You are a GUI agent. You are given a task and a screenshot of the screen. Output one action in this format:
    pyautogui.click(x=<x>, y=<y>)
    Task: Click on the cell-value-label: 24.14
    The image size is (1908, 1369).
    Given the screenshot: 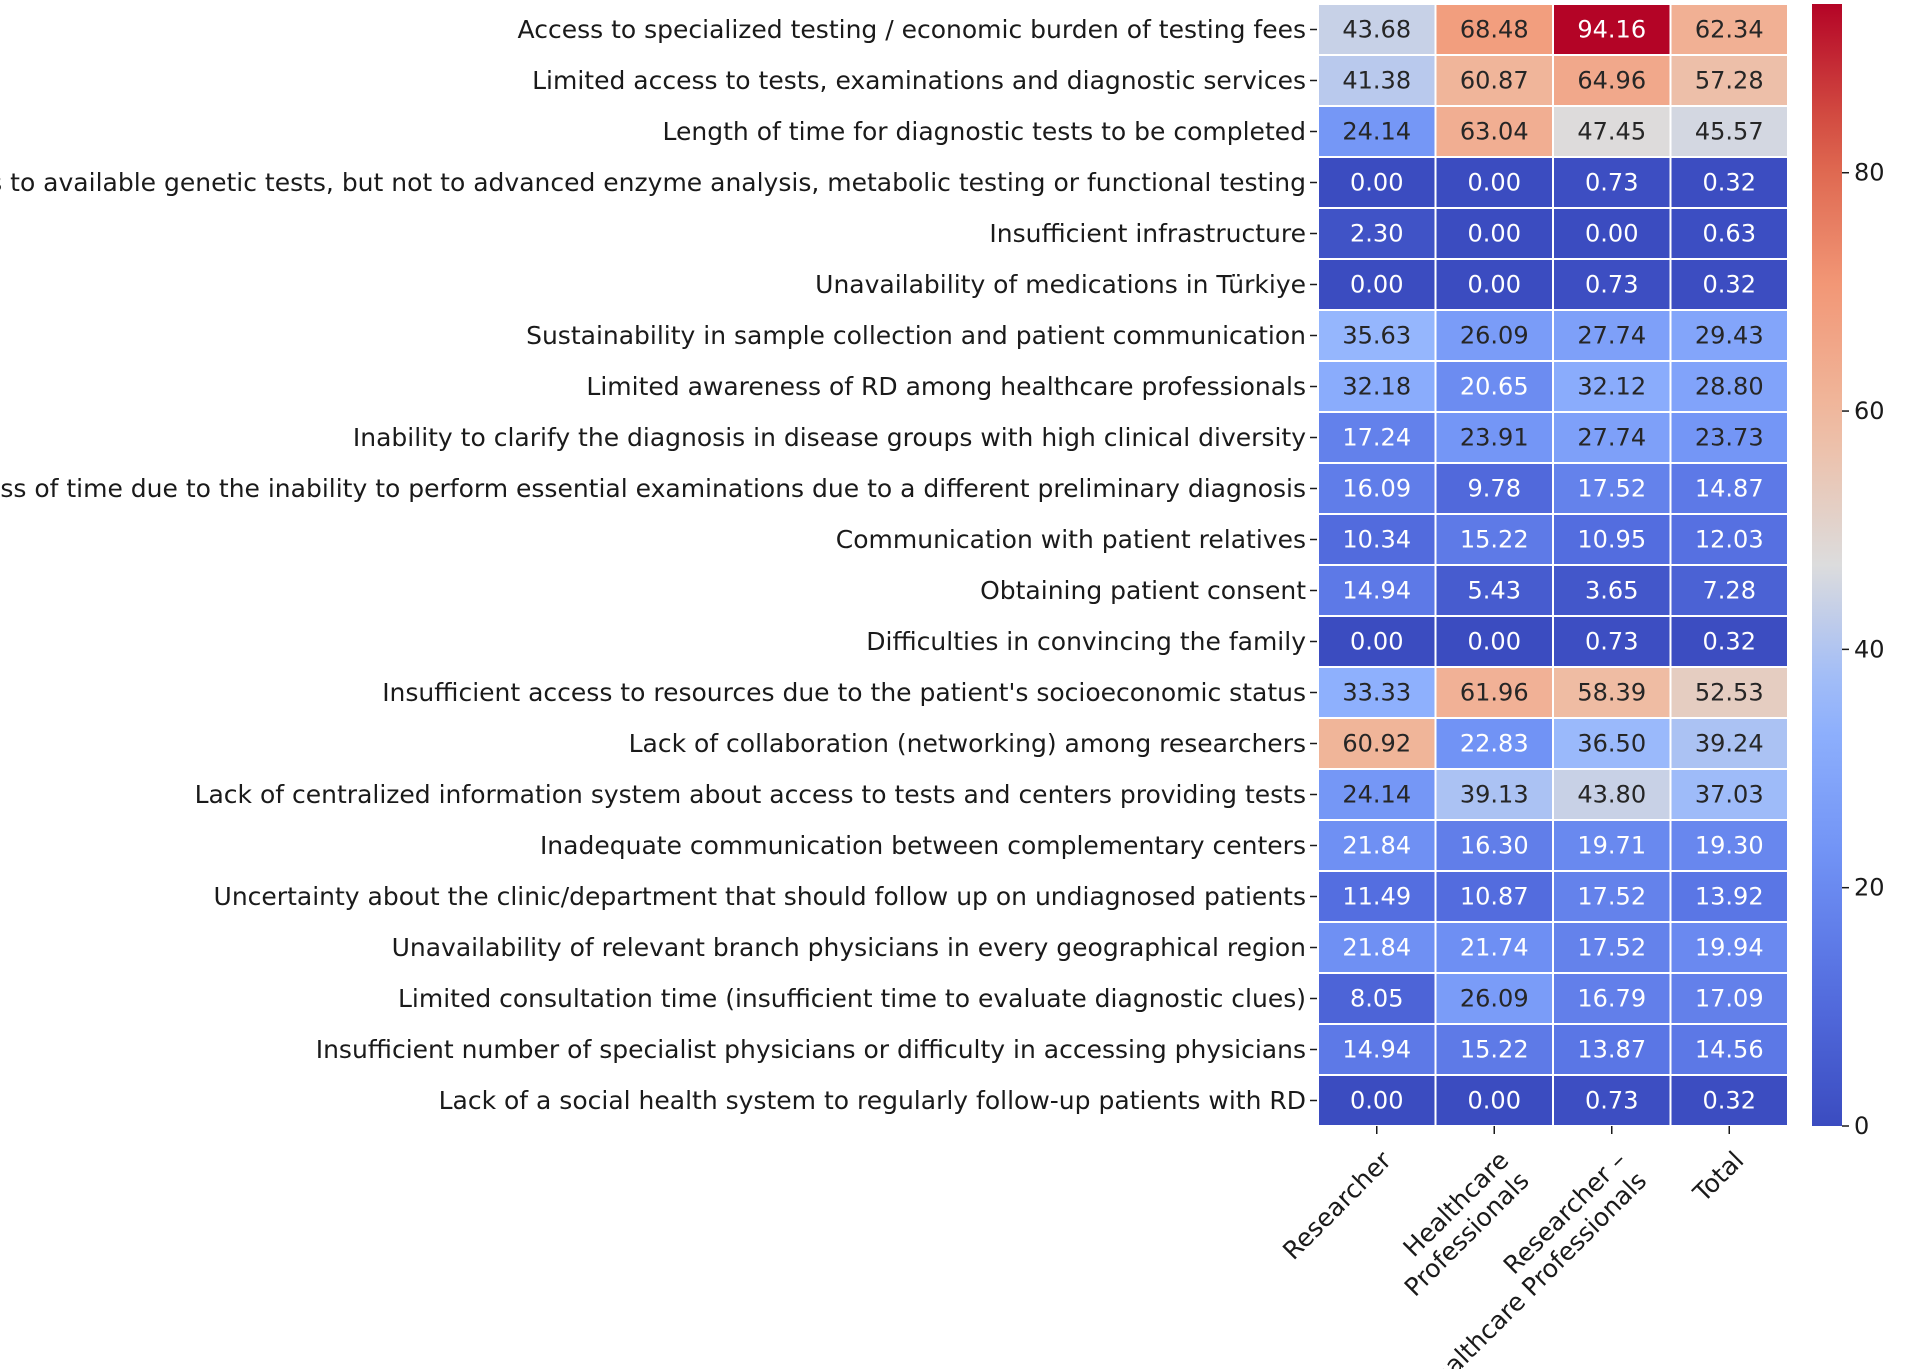 What is the action you would take?
    pyautogui.click(x=1376, y=795)
    